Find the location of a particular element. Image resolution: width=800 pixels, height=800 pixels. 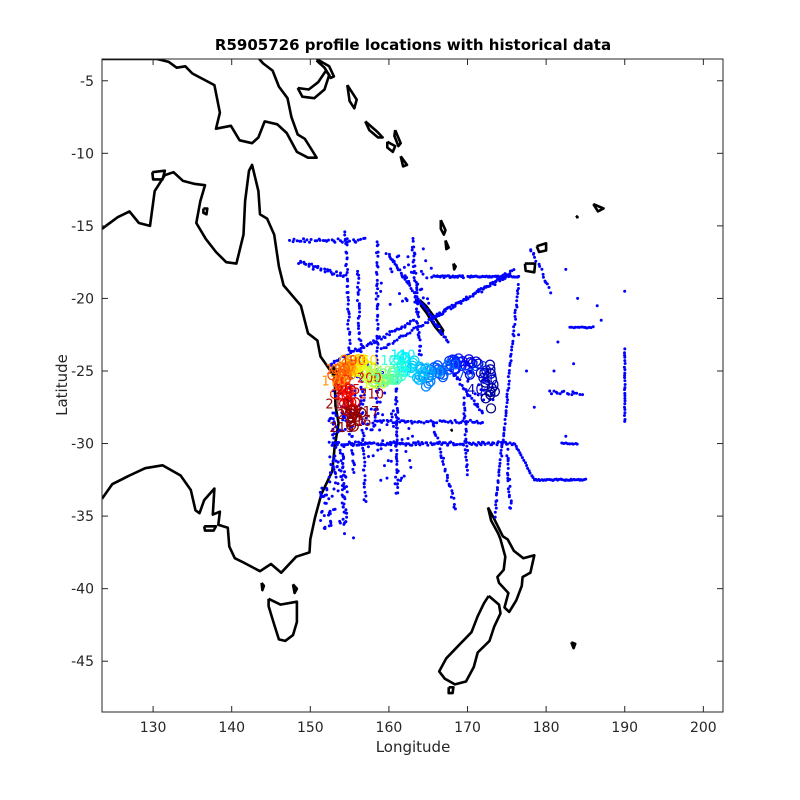

x-tick-label: 130 is located at coordinates (153, 728).